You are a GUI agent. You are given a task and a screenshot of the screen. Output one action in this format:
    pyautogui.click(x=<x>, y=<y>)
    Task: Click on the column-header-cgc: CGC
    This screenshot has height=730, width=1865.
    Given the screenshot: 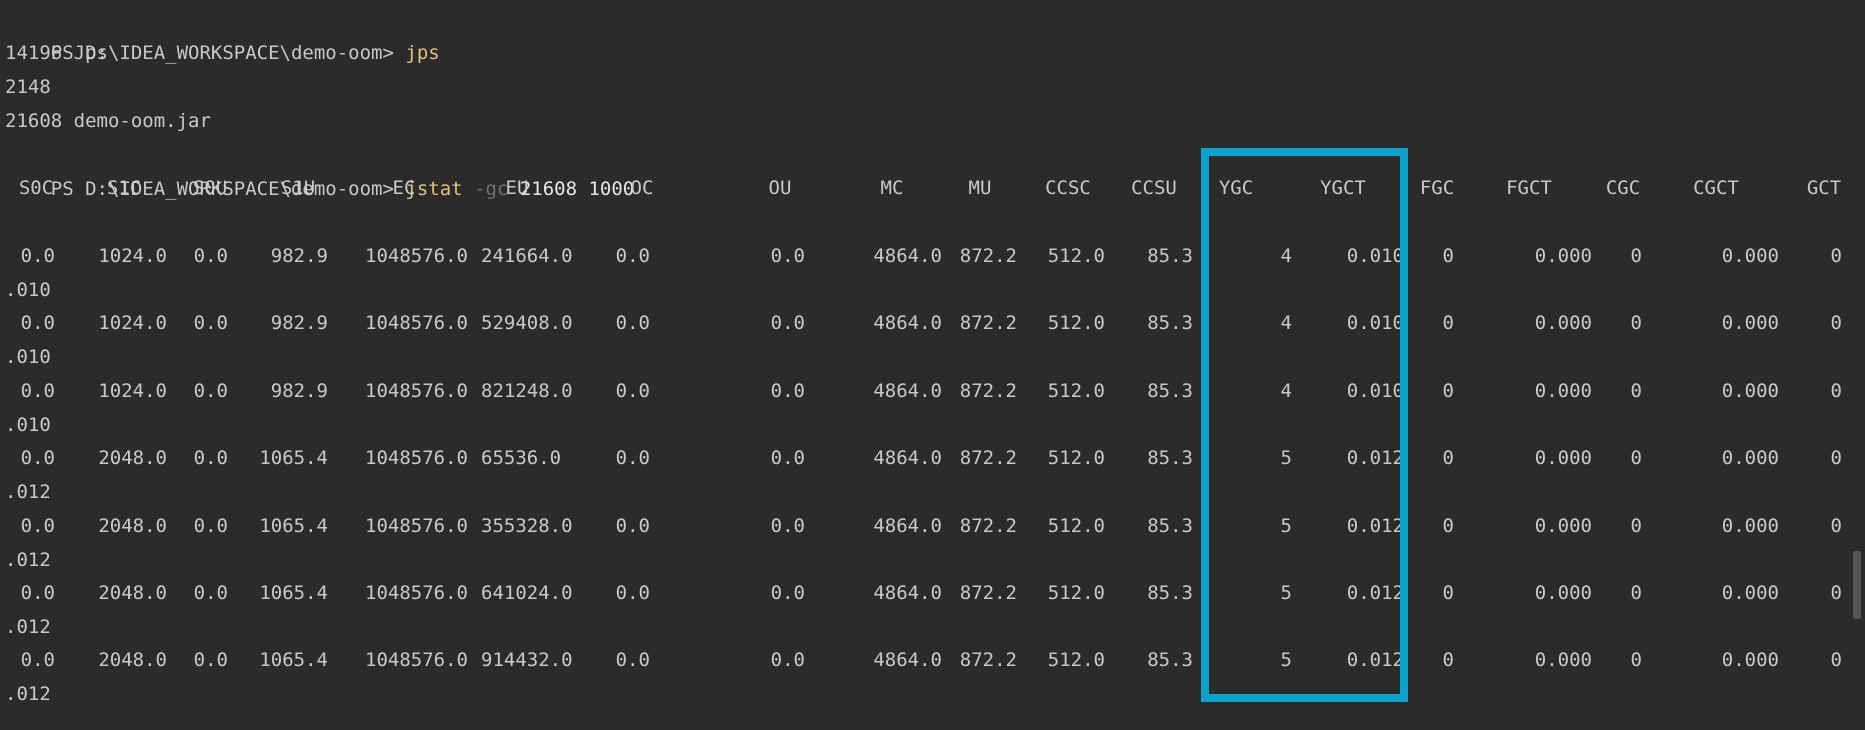 What is the action you would take?
    pyautogui.click(x=1623, y=188)
    